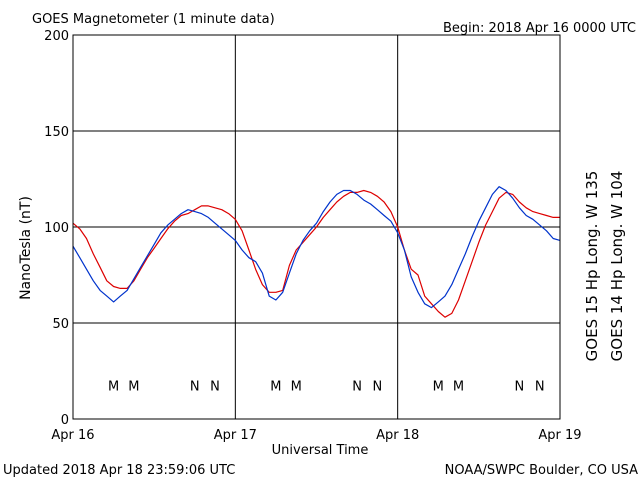  What do you see at coordinates (592, 266) in the screenshot?
I see `legend-goes15: GOES 15 Hp Long. W 135` at bounding box center [592, 266].